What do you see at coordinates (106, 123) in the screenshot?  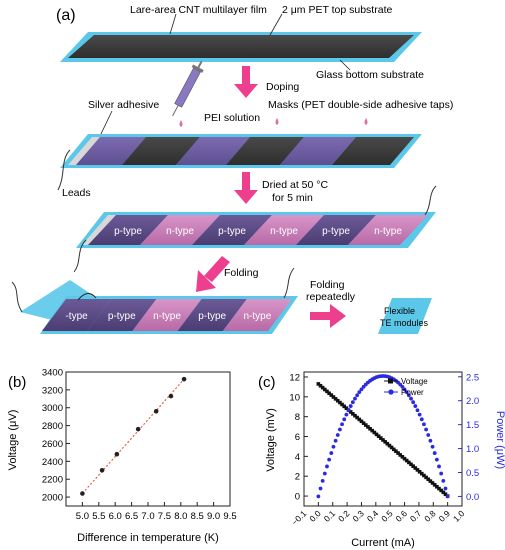 I see `leader-silver` at bounding box center [106, 123].